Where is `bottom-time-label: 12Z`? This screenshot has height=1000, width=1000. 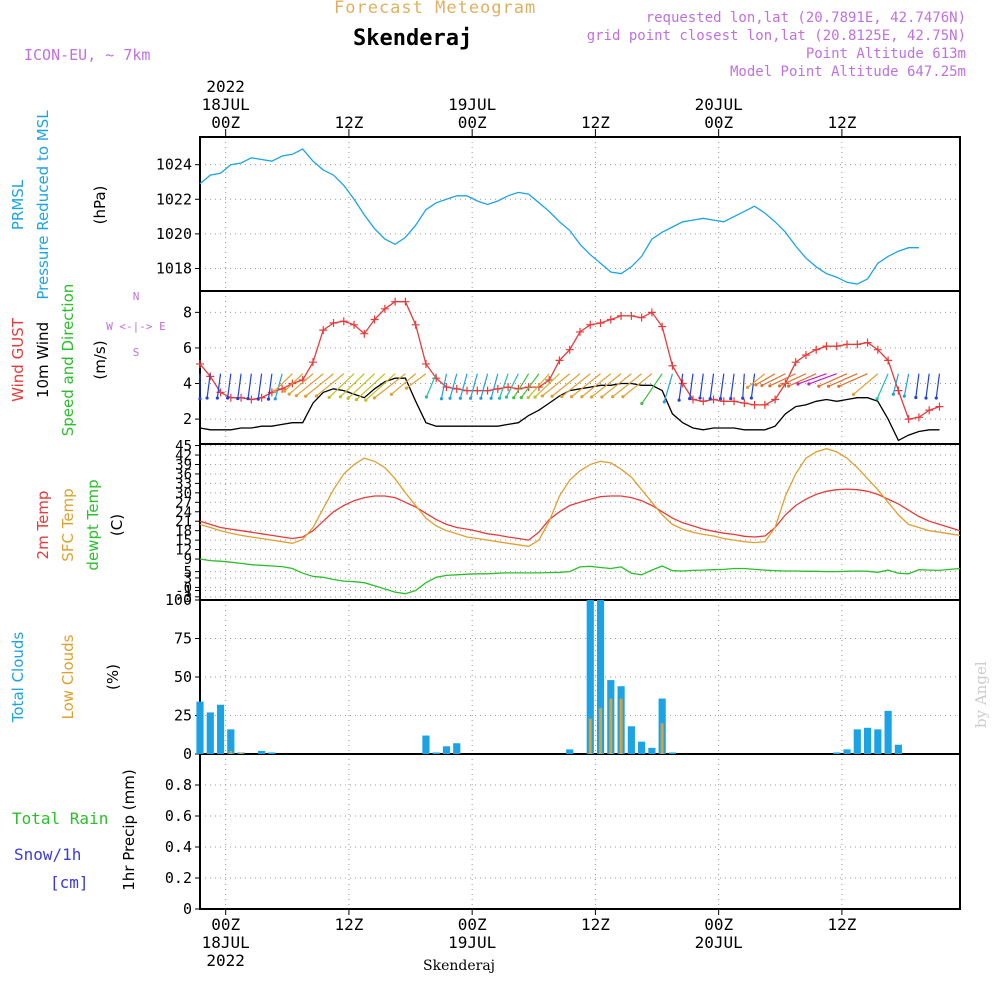 bottom-time-label: 12Z is located at coordinates (348, 924).